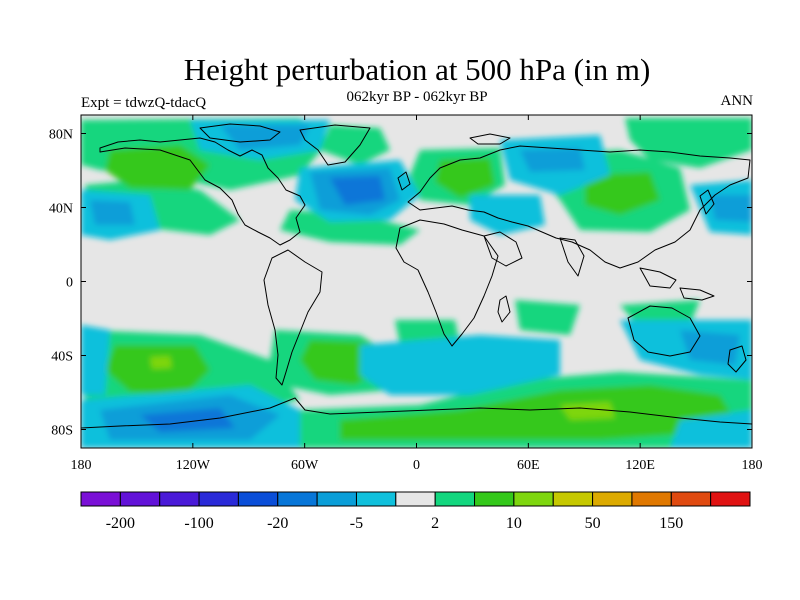 Image resolution: width=800 pixels, height=600 pixels. Describe the element at coordinates (277, 523) in the screenshot. I see `colorbar-label: -20` at that location.